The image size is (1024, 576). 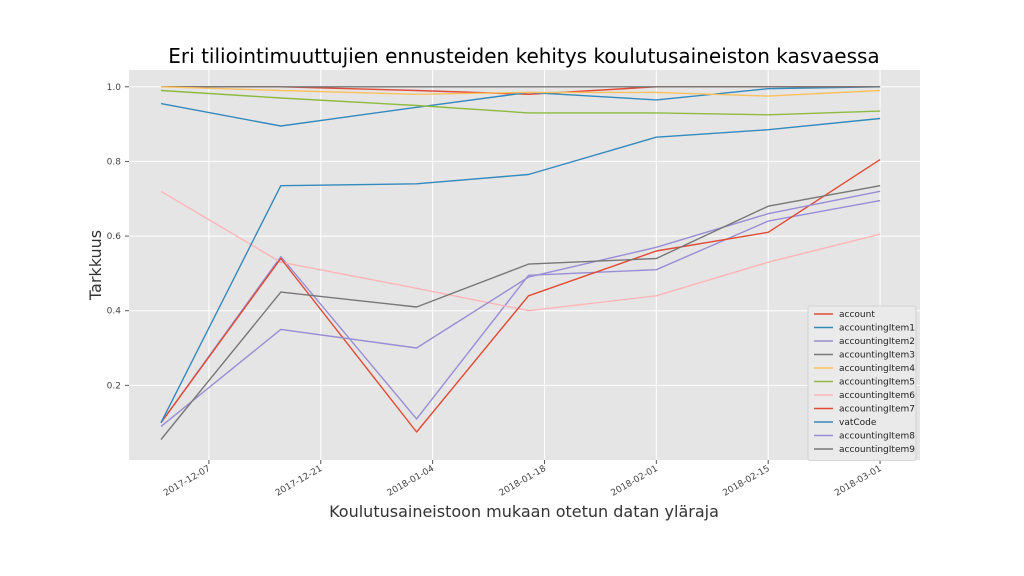 I want to click on x-tick-label: 2018-01-04, so click(x=411, y=481).